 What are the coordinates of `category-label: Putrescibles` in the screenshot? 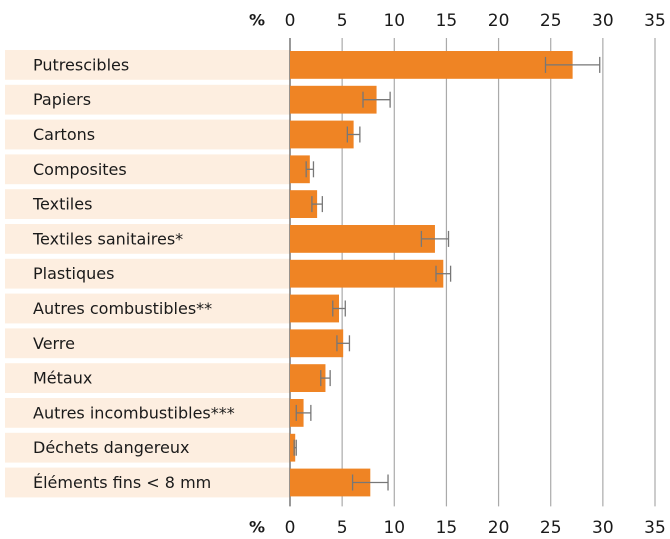 It's located at (81, 64).